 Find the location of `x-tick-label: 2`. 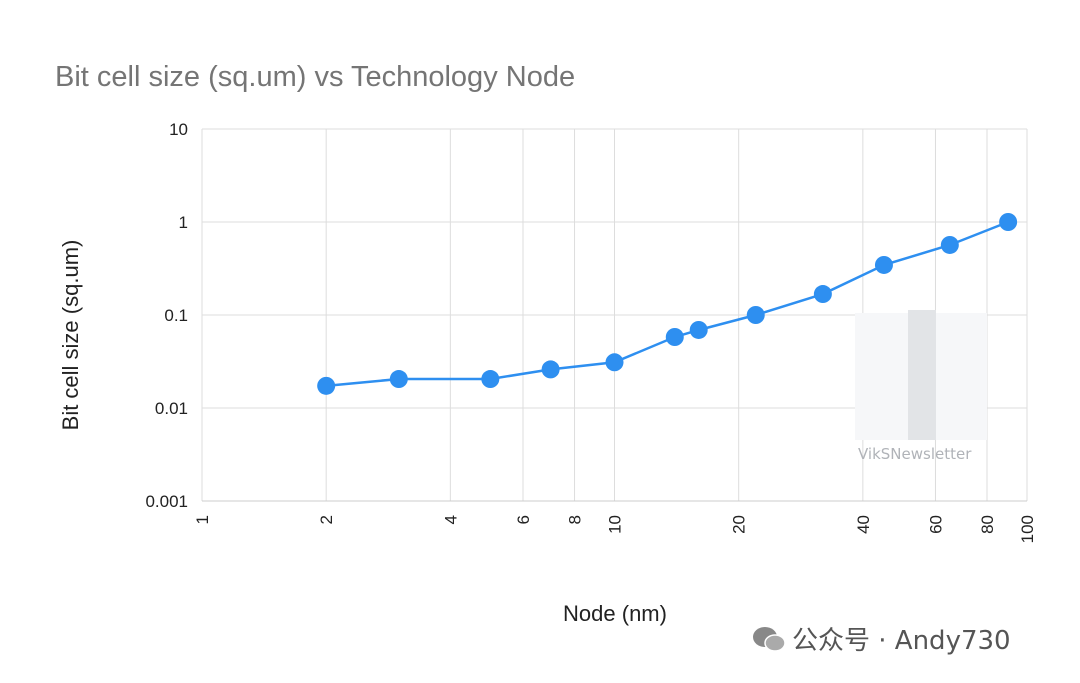

x-tick-label: 2 is located at coordinates (326, 519).